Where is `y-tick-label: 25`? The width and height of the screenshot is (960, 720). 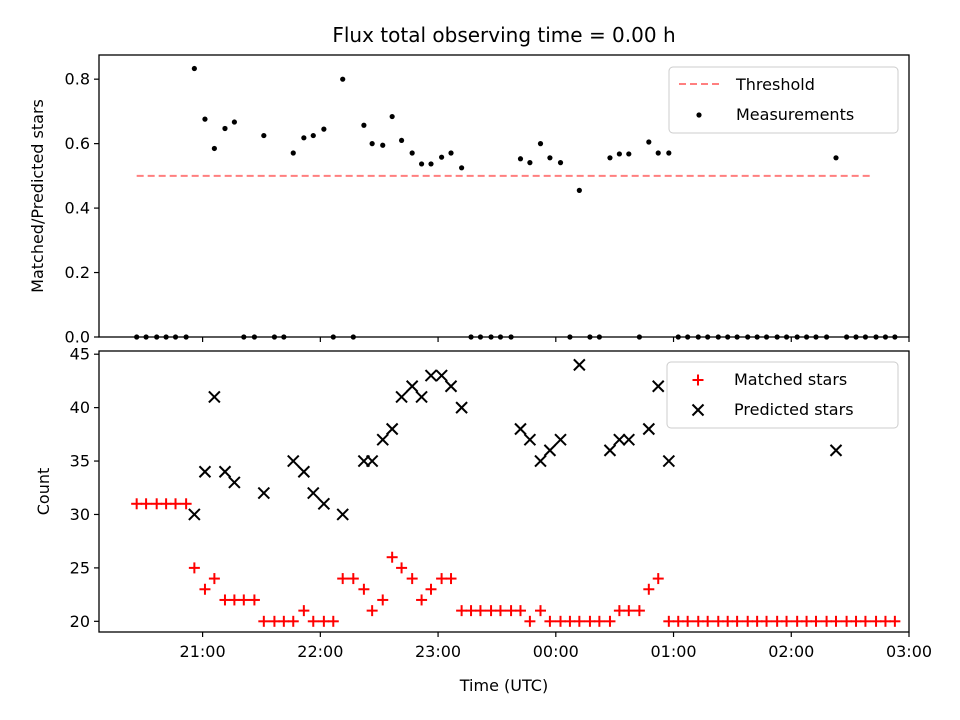
y-tick-label: 25 is located at coordinates (80, 567).